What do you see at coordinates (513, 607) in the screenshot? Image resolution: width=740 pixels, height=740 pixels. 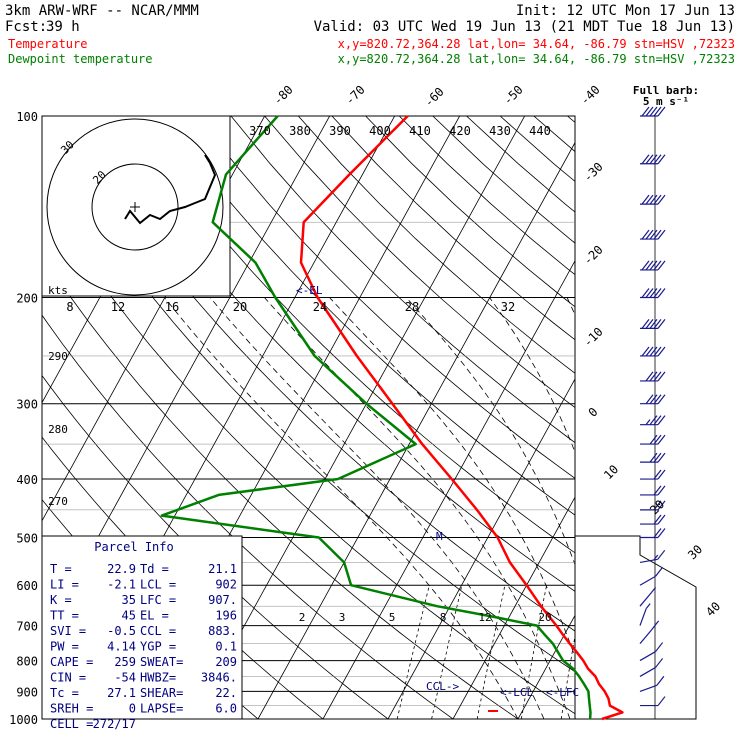 I see `isotherm-line` at bounding box center [513, 607].